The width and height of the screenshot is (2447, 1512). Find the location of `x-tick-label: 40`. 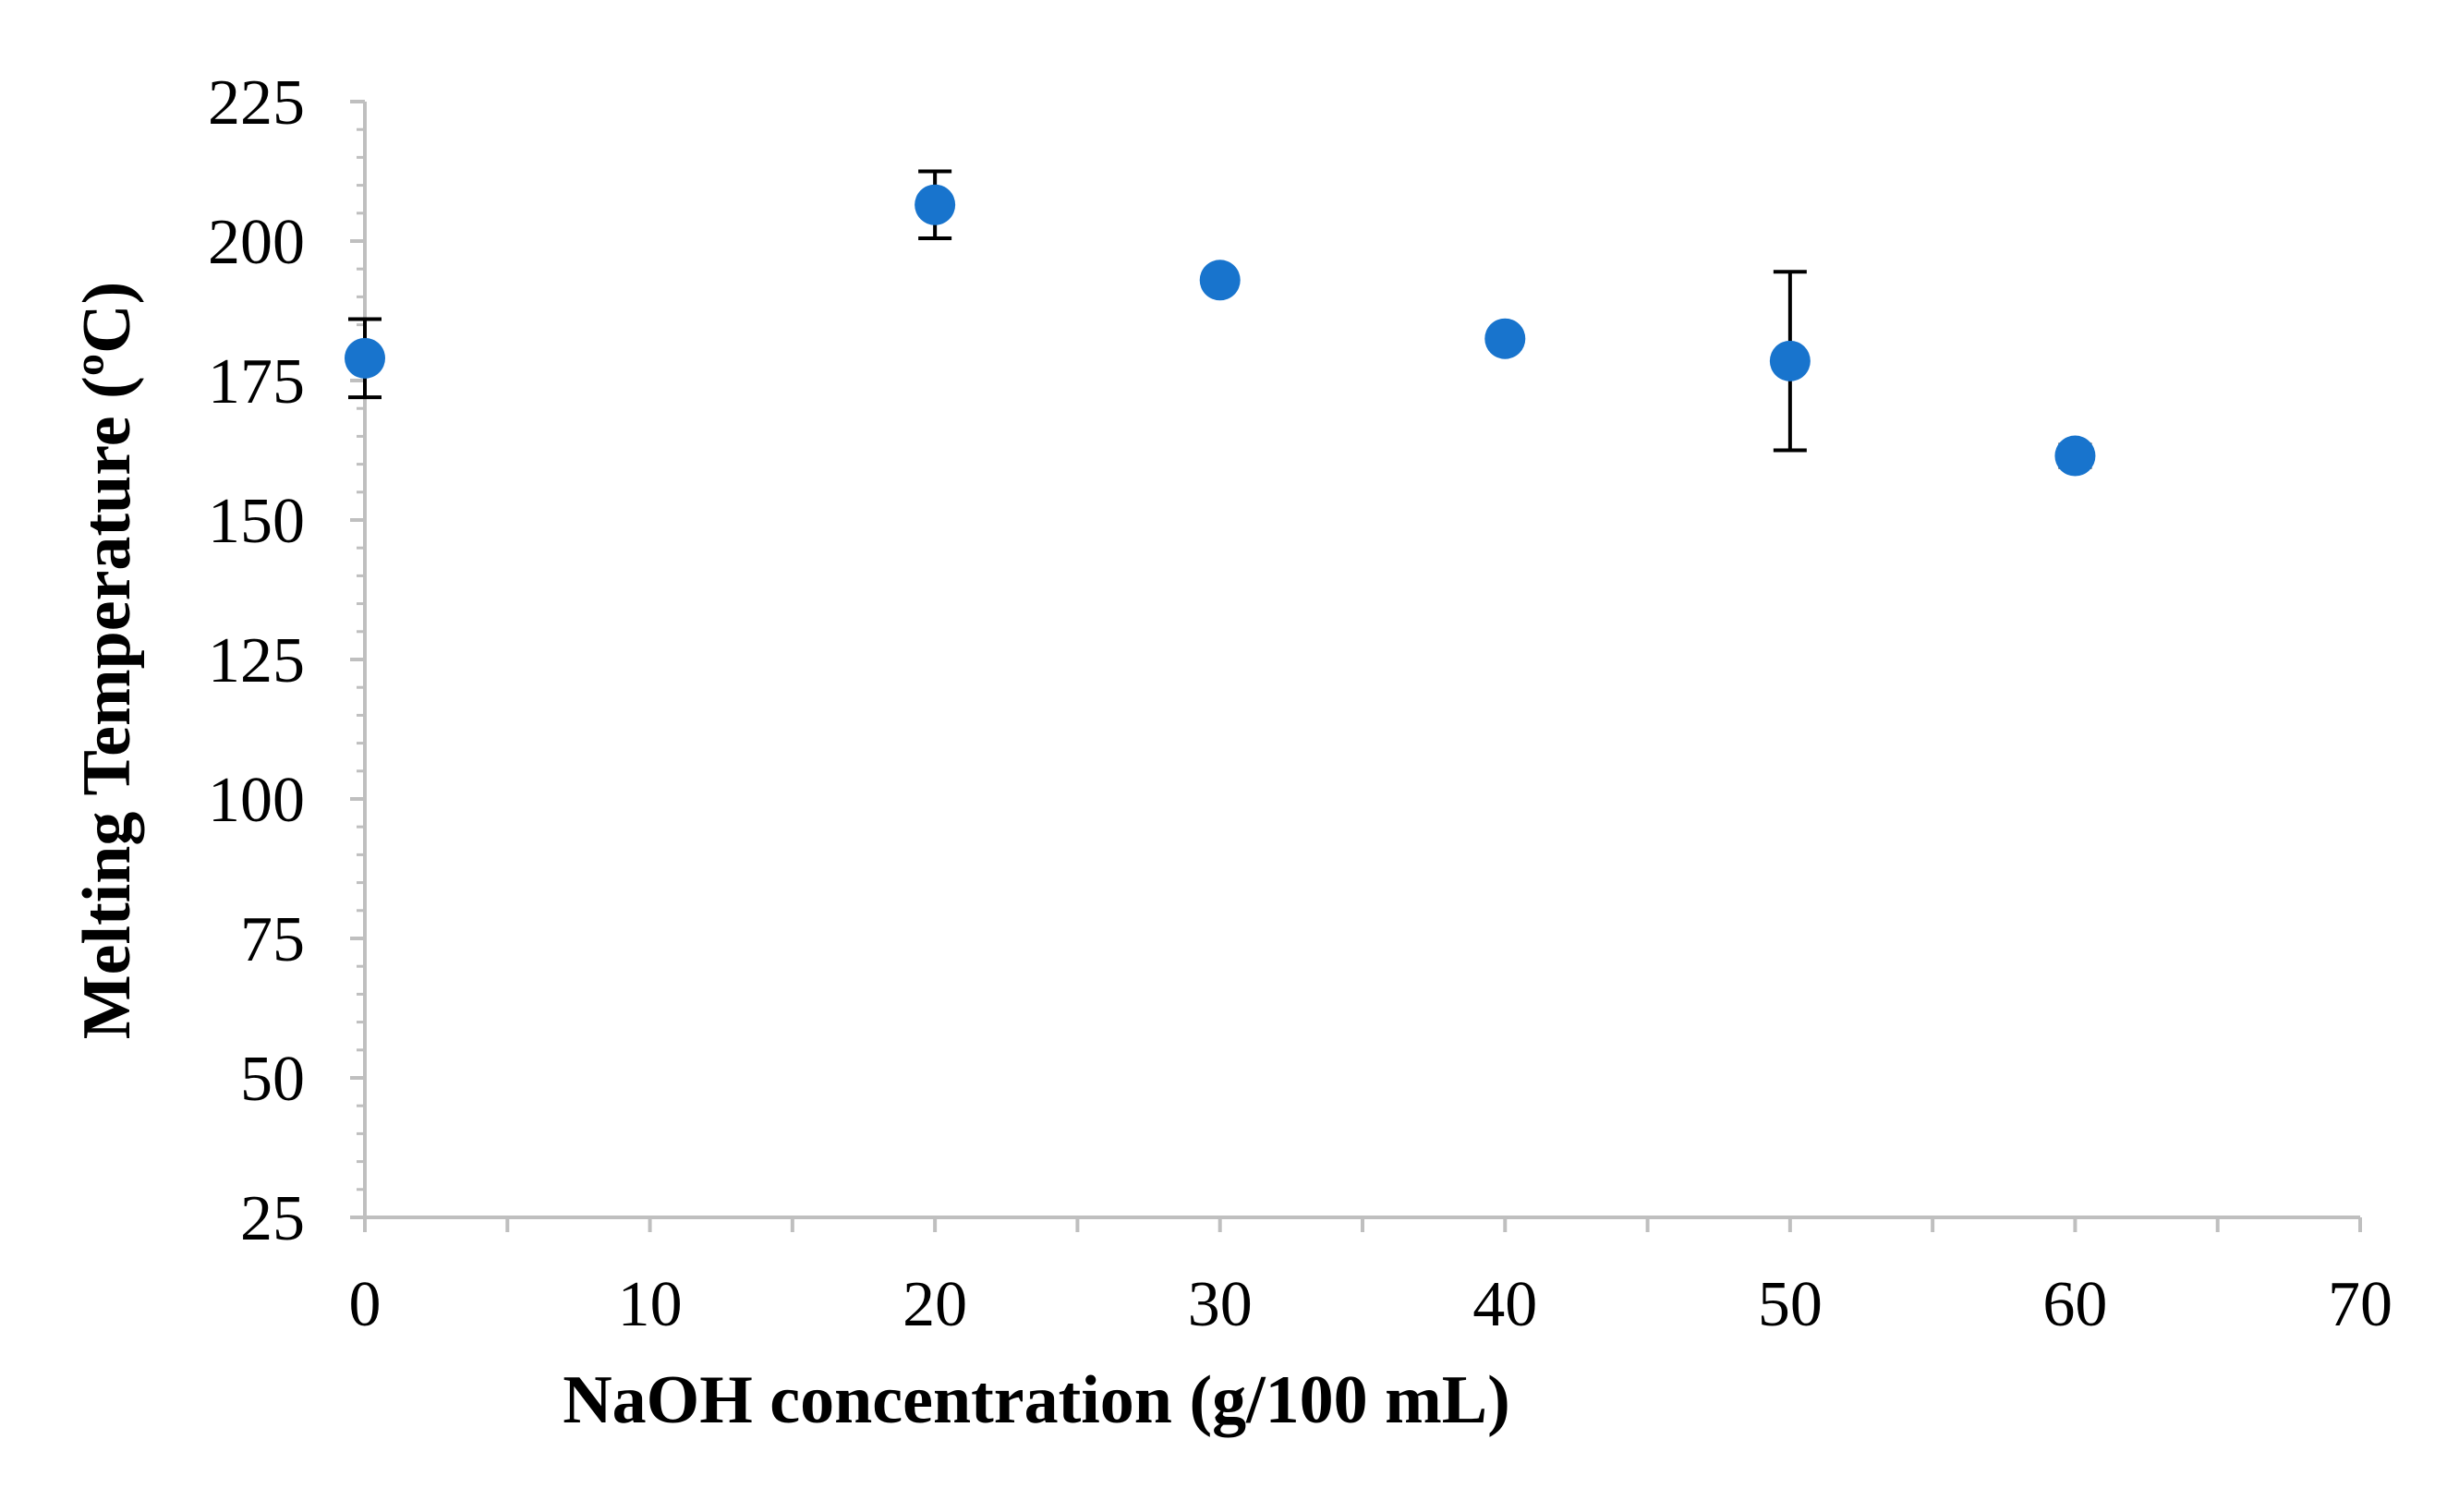

x-tick-label: 40 is located at coordinates (1504, 1304).